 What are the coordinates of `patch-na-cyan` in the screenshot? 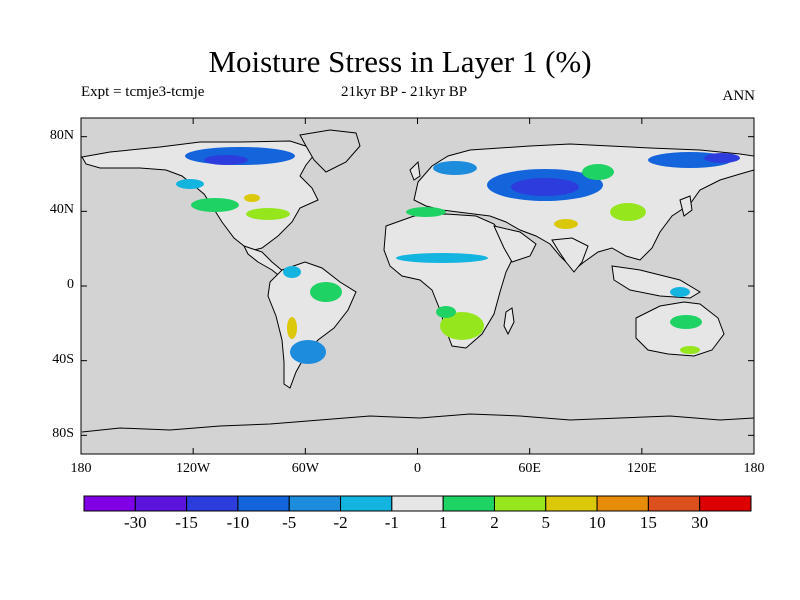 It's located at (190, 184).